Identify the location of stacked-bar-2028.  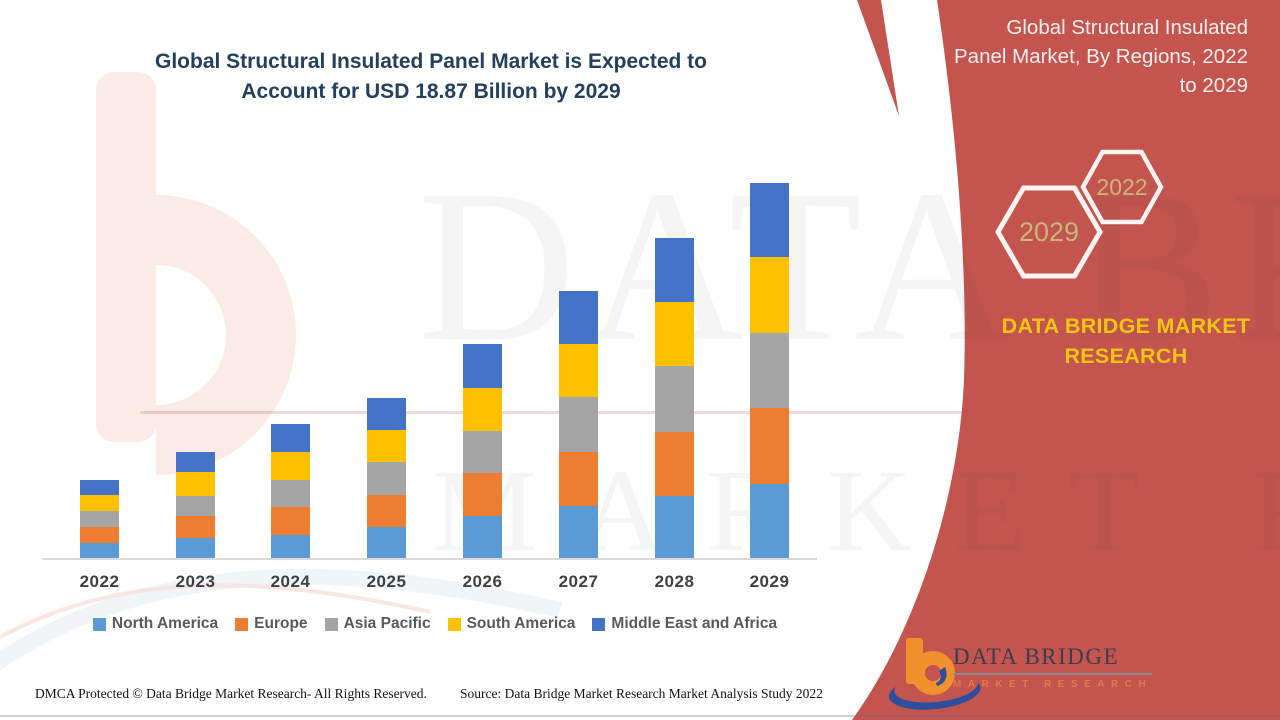
(674, 398).